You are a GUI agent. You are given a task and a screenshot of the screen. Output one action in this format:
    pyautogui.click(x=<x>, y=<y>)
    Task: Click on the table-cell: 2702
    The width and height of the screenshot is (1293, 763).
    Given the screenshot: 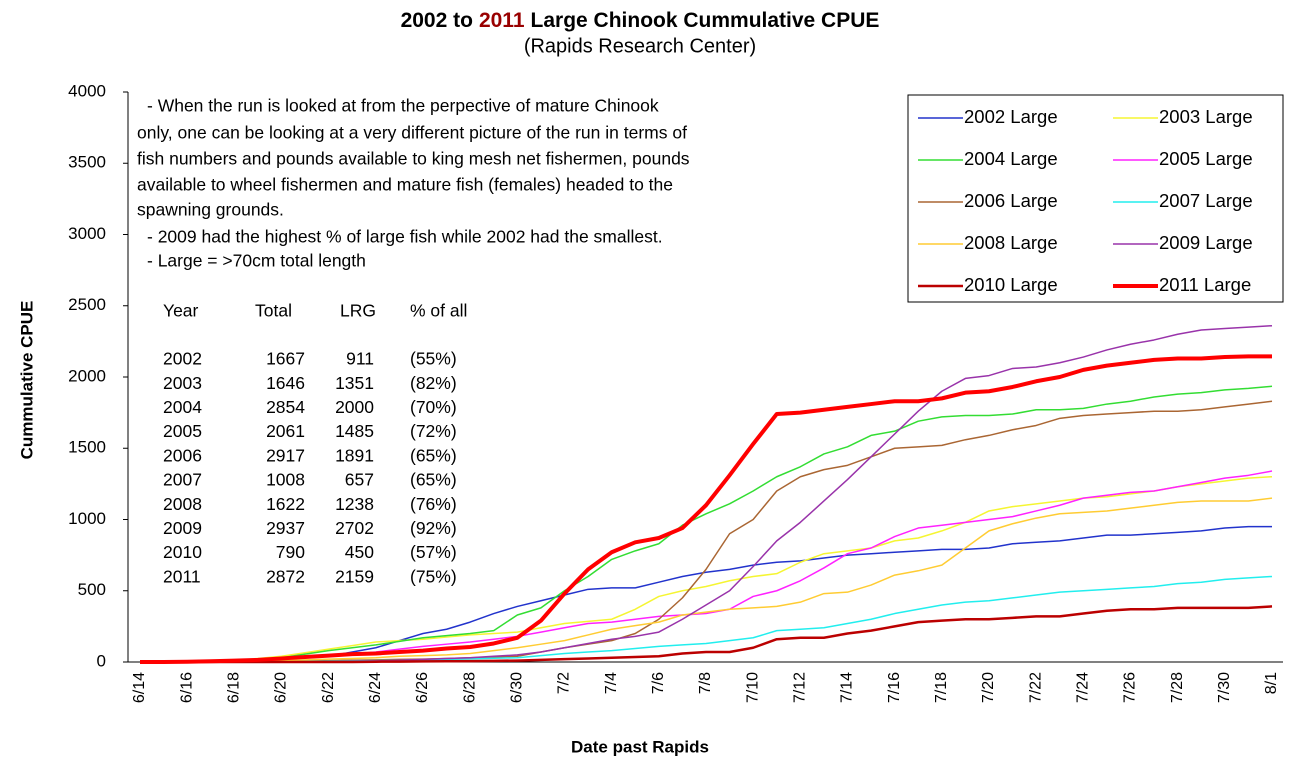 What is the action you would take?
    pyautogui.click(x=354, y=528)
    